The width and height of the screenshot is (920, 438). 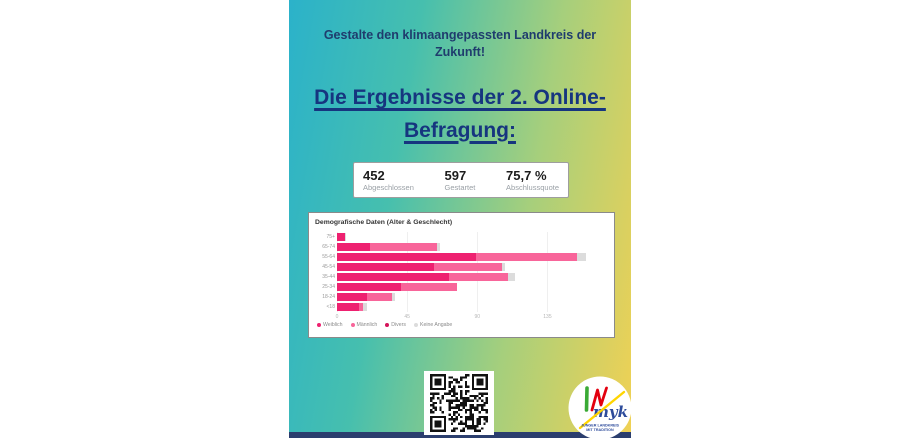 I want to click on logo-yellow-stroke, so click(x=602, y=410).